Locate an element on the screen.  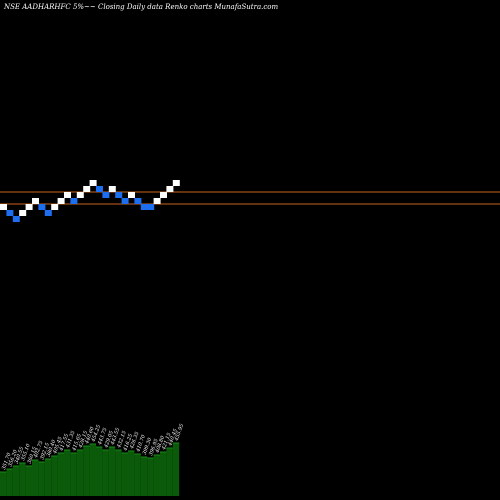
volume-label: 455.95 is located at coordinates (179, 432).